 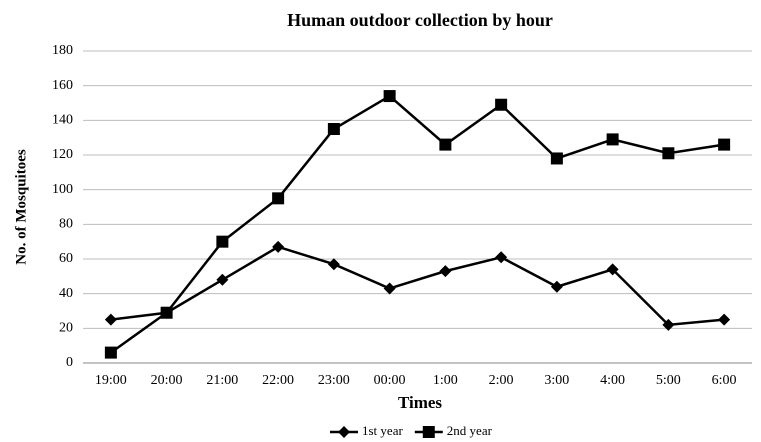 I want to click on x-axis-title: Times, so click(x=420, y=402).